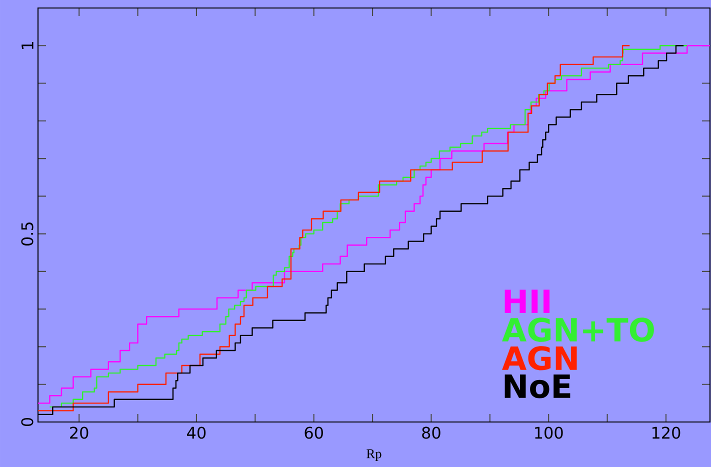 The width and height of the screenshot is (711, 467). Describe the element at coordinates (539, 358) in the screenshot. I see `text: AGN` at that location.